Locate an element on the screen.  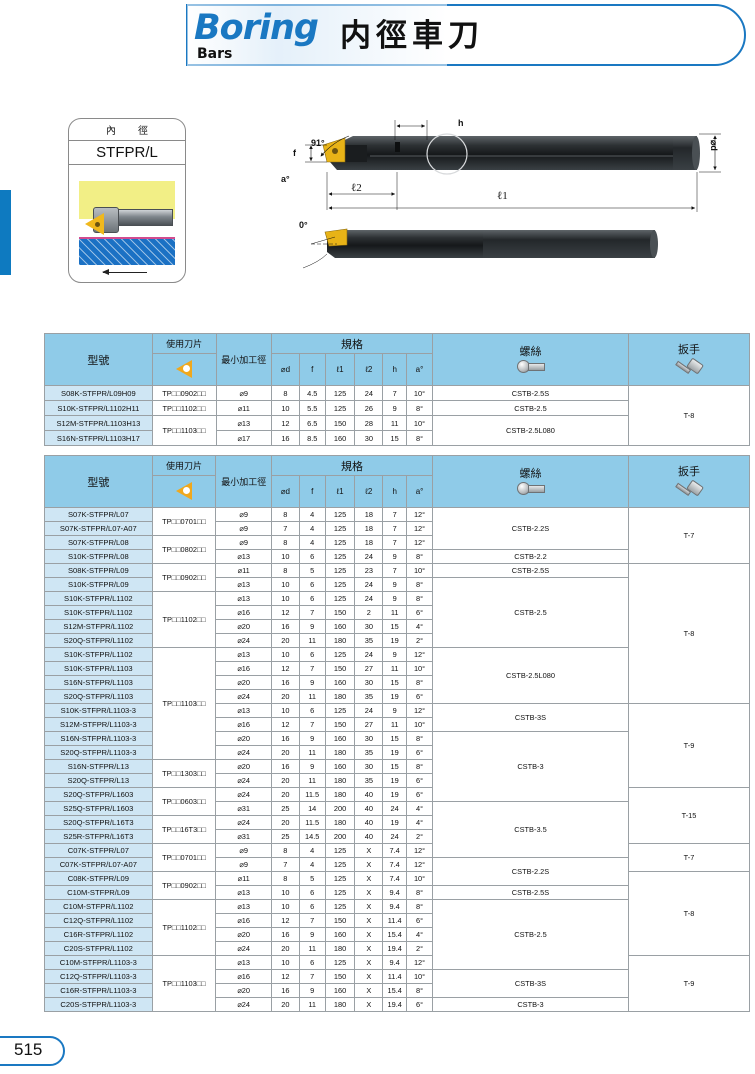
cell-l2: 18 is located at coordinates (369, 528).